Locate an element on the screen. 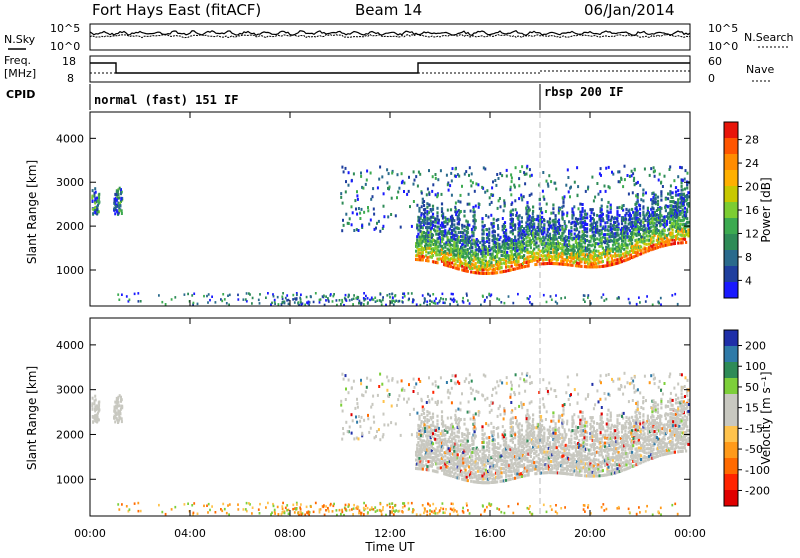 The width and height of the screenshot is (800, 558). power-cell-1923 is located at coordinates (638, 242).